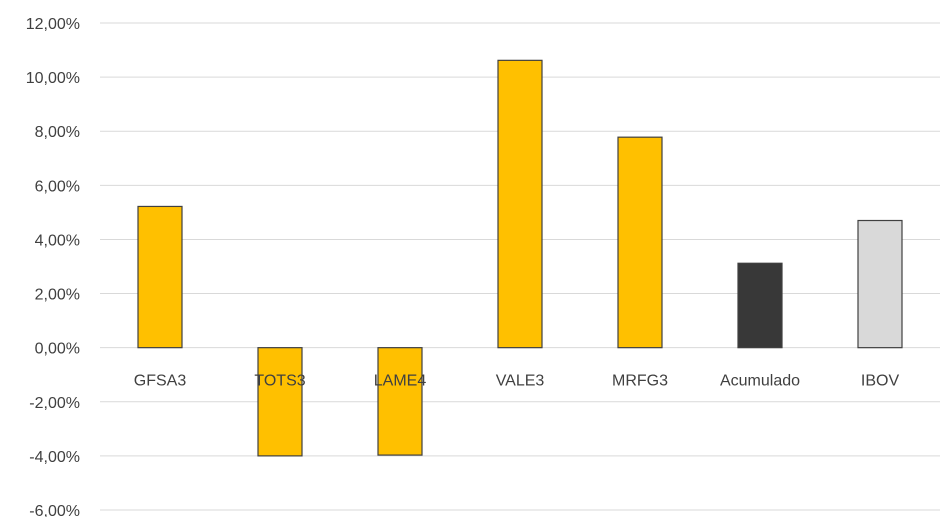  I want to click on category-label: GFSA3, so click(160, 381).